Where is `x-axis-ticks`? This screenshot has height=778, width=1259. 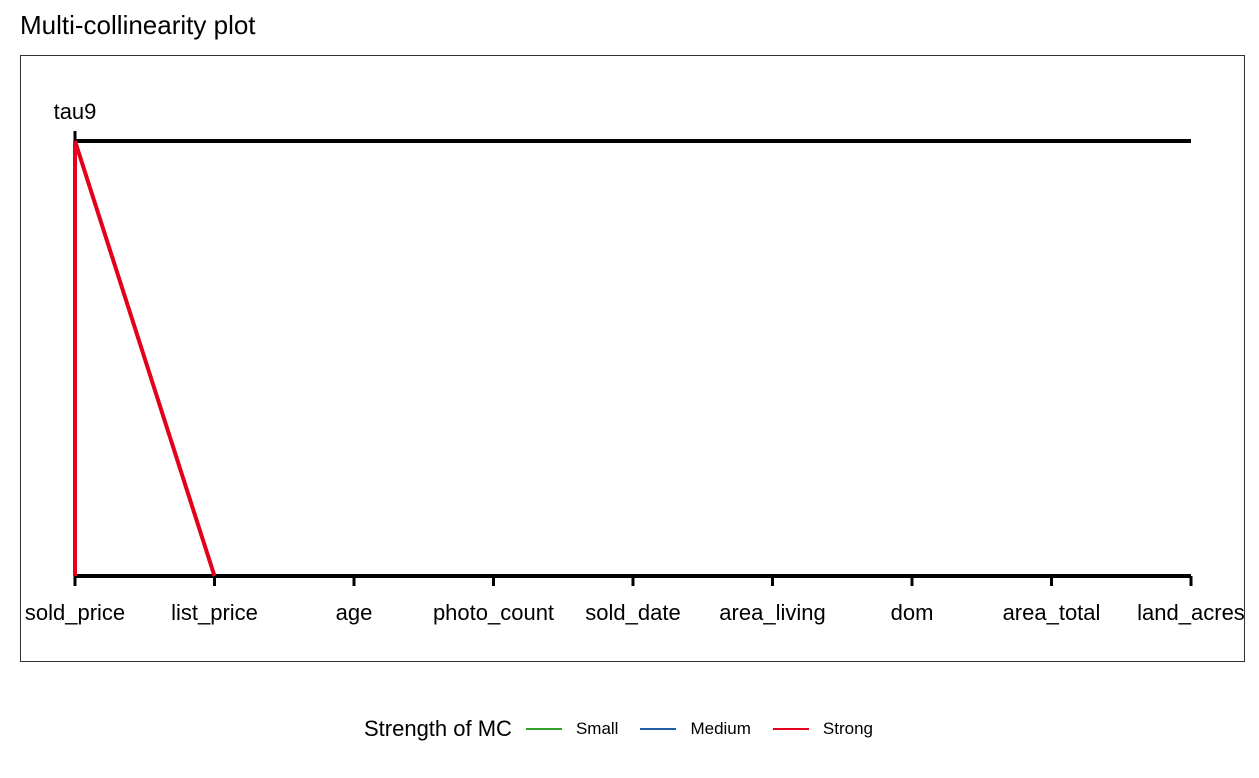 x-axis-ticks is located at coordinates (633, 581).